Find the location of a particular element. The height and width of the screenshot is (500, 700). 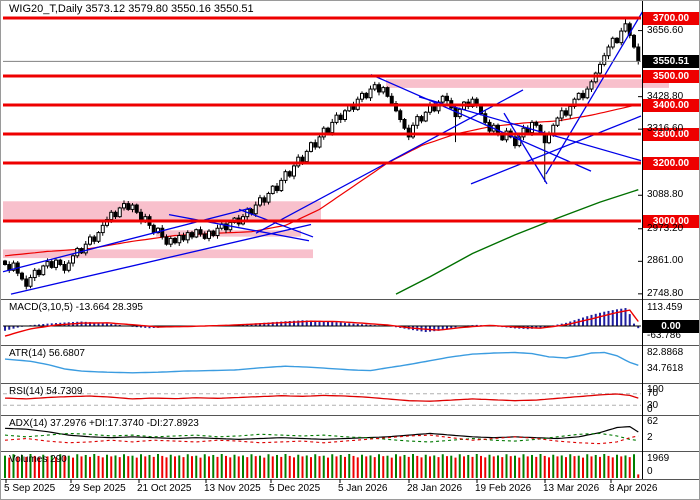

macd-signal-line is located at coordinates (321, 323).